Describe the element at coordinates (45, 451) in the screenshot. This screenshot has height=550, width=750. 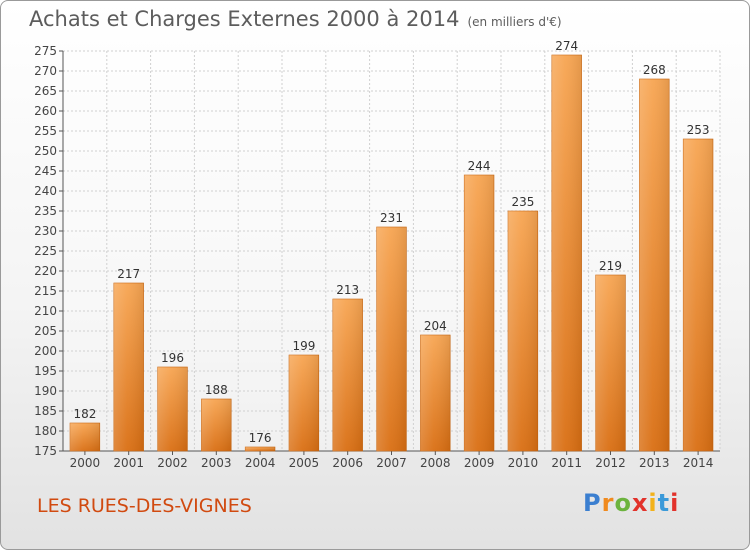
I see `y-tick-label: 175` at that location.